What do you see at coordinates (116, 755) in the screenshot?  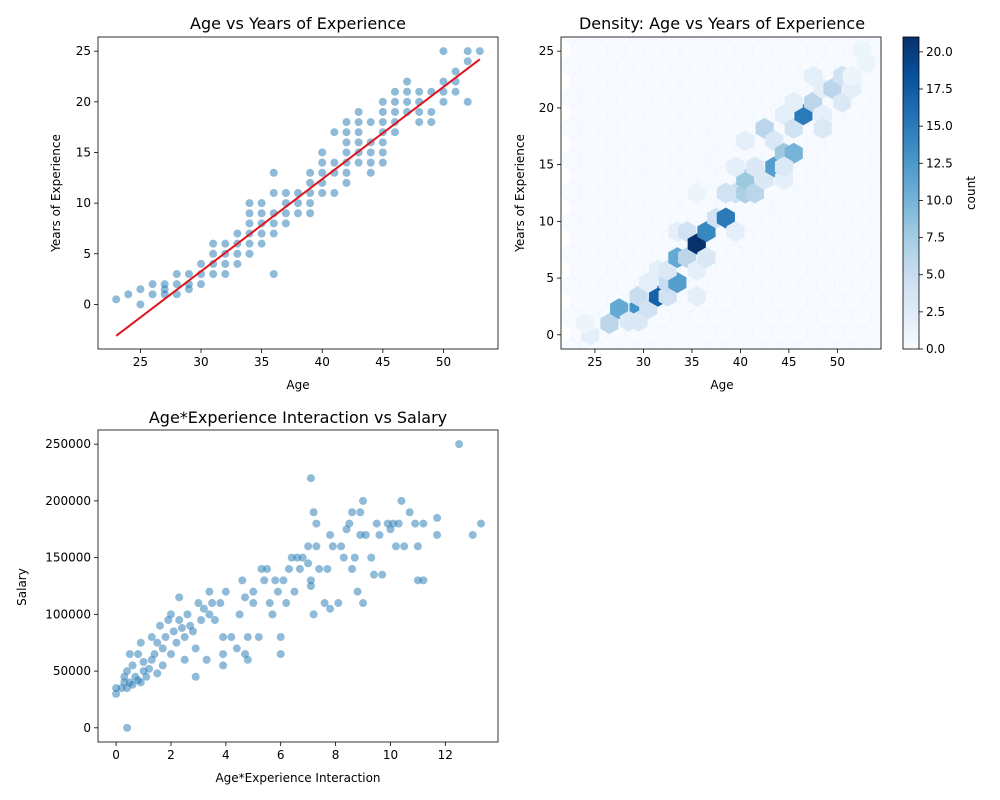 I see `x-tick-label: 0` at bounding box center [116, 755].